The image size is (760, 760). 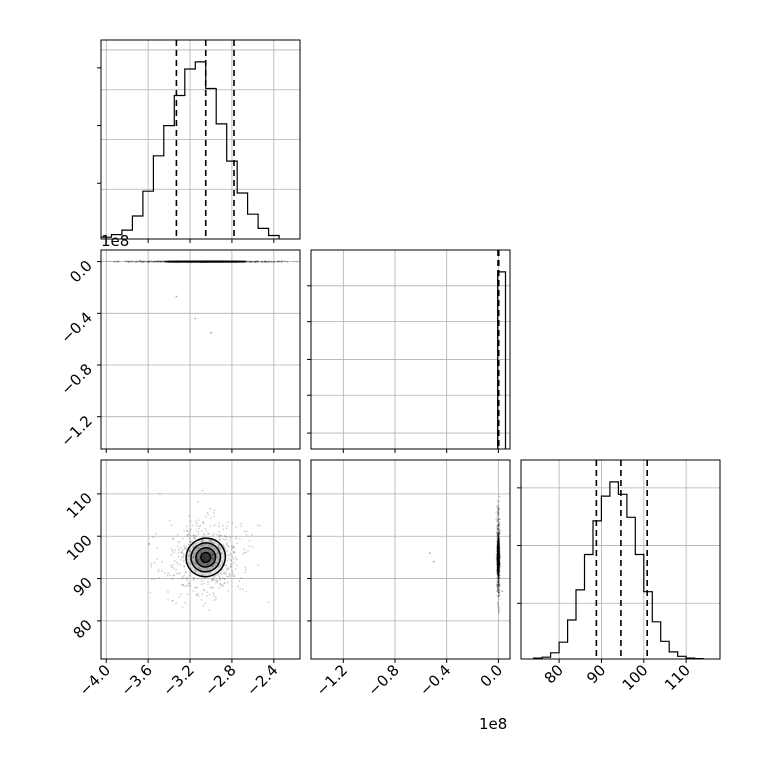 What do you see at coordinates (618, 570) in the screenshot?
I see `p2-histogram` at bounding box center [618, 570].